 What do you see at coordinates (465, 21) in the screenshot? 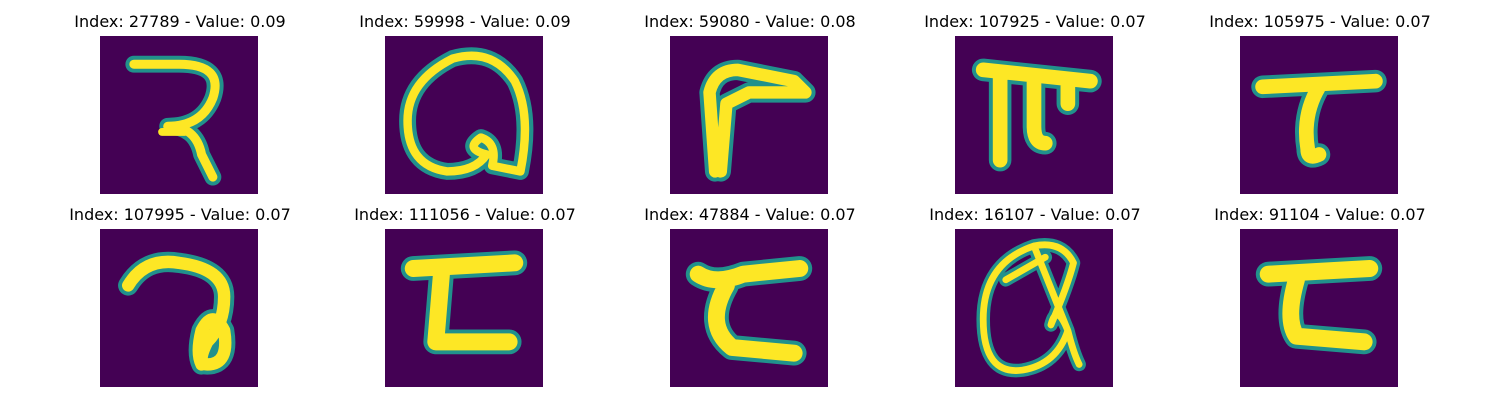
I see `panel-title: Index: 59998 - Value: 0.09` at bounding box center [465, 21].